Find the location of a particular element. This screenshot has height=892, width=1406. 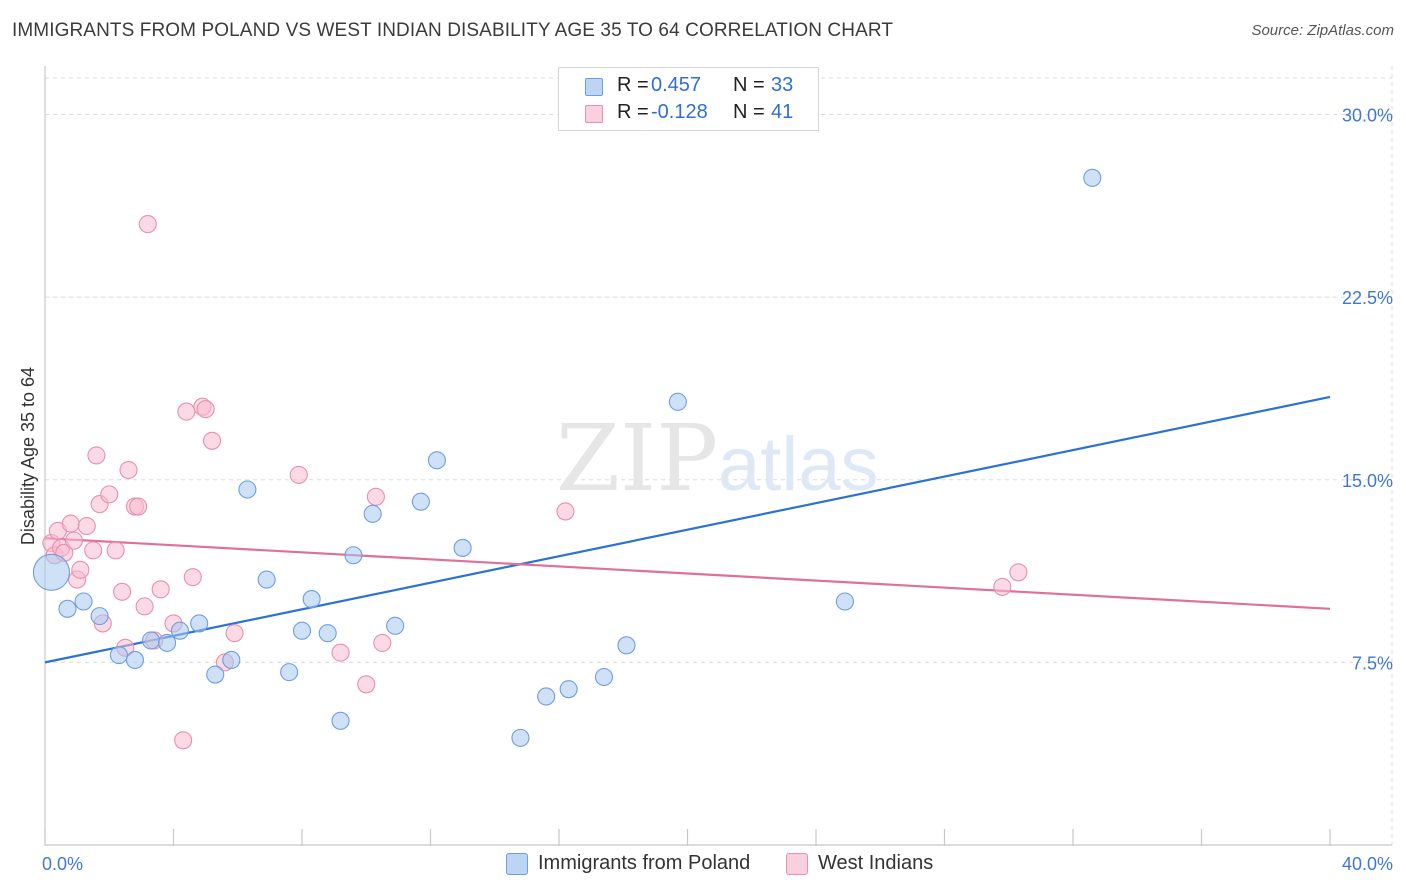

poland-legend-swatch is located at coordinates (517, 864).